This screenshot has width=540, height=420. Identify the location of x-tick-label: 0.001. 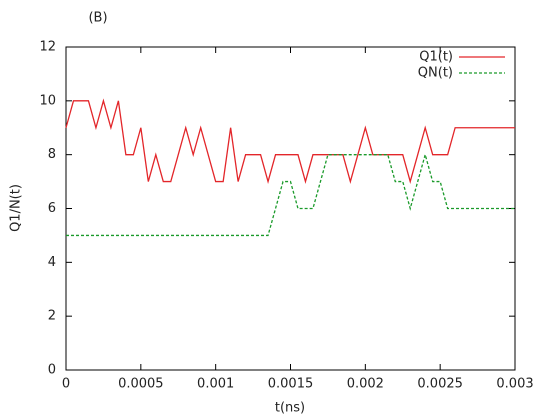
(215, 384).